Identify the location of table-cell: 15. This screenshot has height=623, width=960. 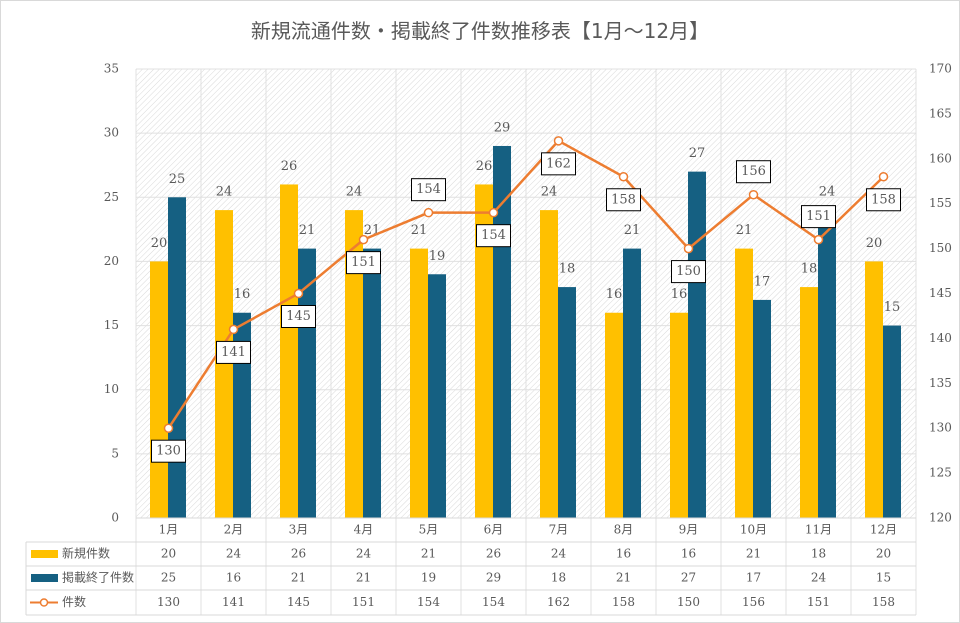
(883, 578).